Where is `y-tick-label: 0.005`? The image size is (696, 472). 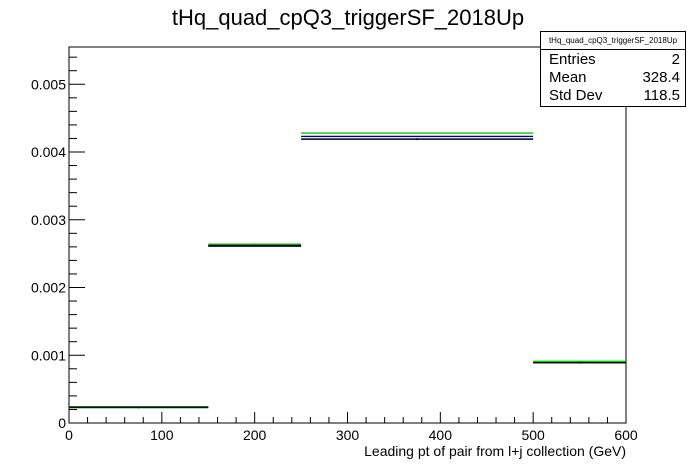 y-tick-label: 0.005 is located at coordinates (48, 84).